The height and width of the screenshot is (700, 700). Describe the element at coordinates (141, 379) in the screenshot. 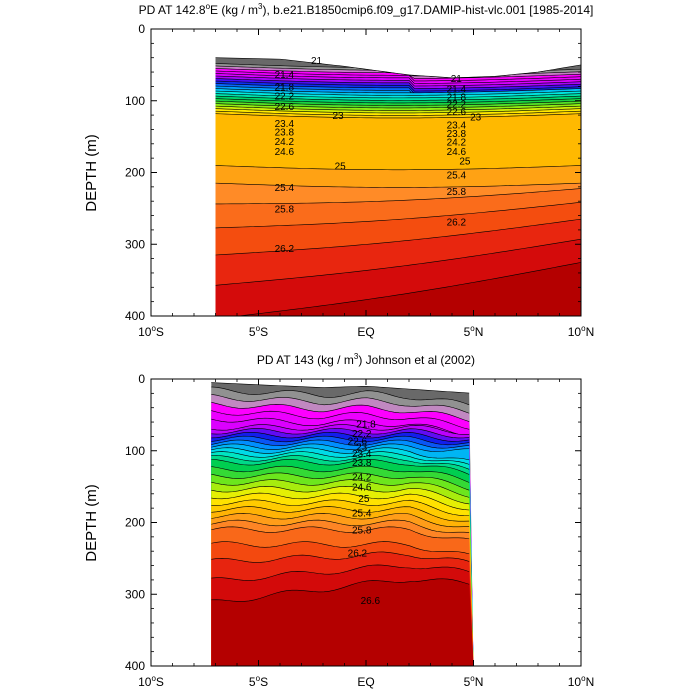

I see `y-tick-label: 0` at that location.